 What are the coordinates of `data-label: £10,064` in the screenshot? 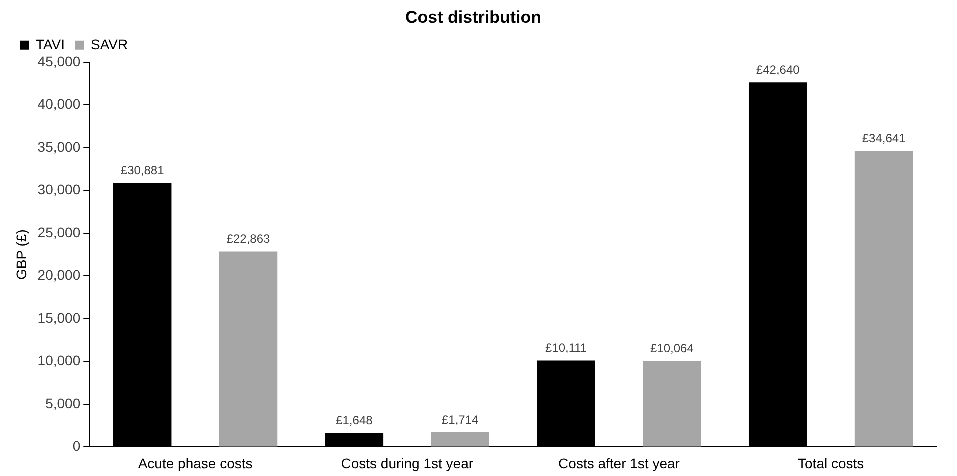 It's located at (672, 348).